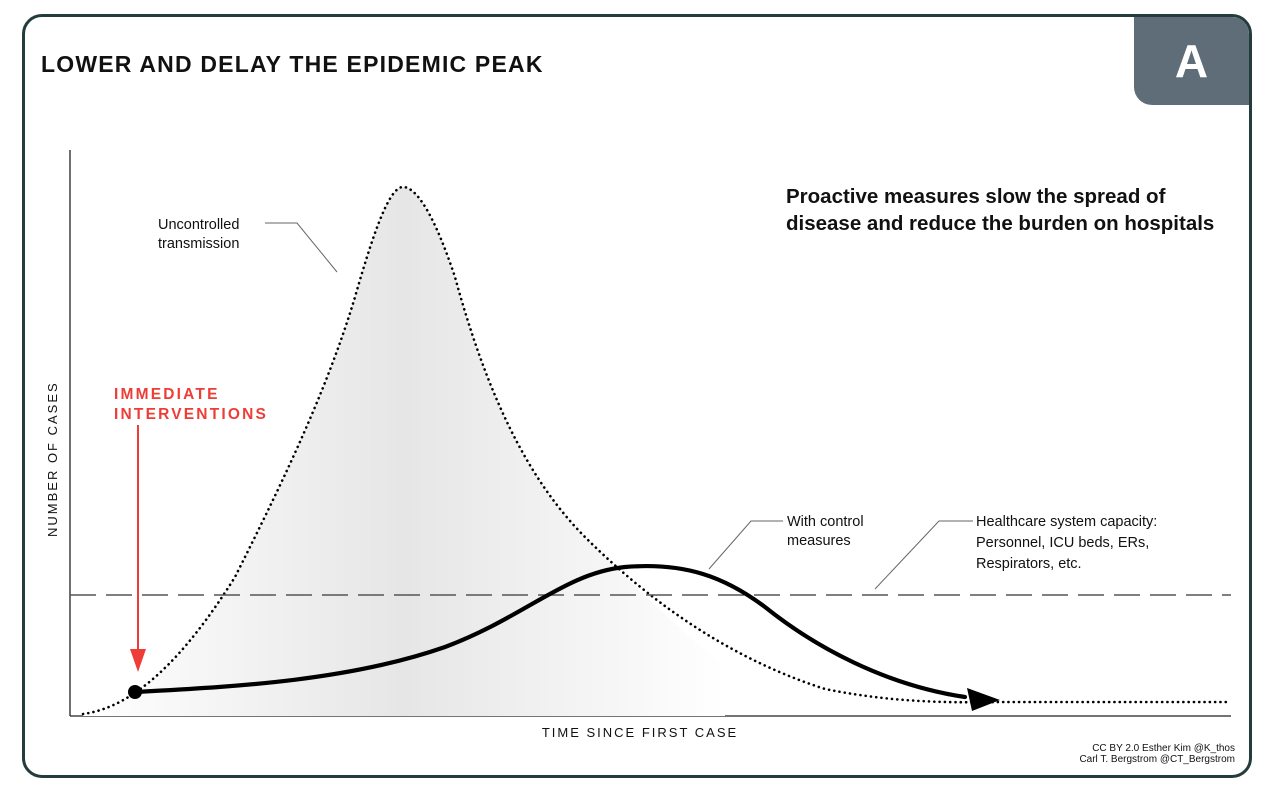 The height and width of the screenshot is (795, 1272). I want to click on panel-letter: A, so click(1191, 61).